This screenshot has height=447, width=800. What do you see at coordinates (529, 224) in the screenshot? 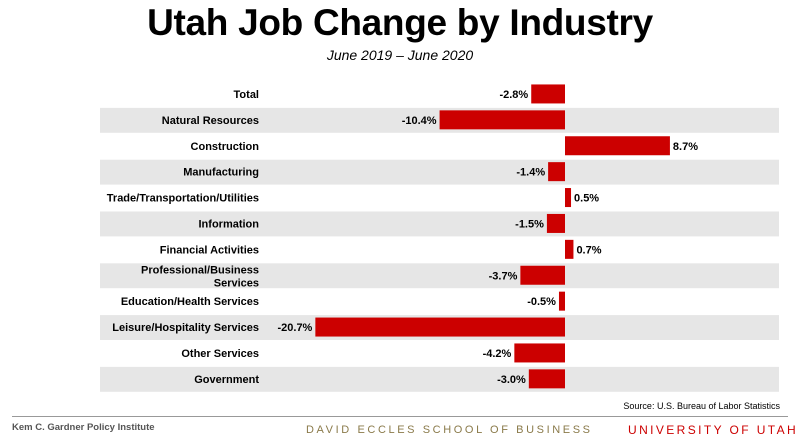
I see `data-label: -1.5%` at bounding box center [529, 224].